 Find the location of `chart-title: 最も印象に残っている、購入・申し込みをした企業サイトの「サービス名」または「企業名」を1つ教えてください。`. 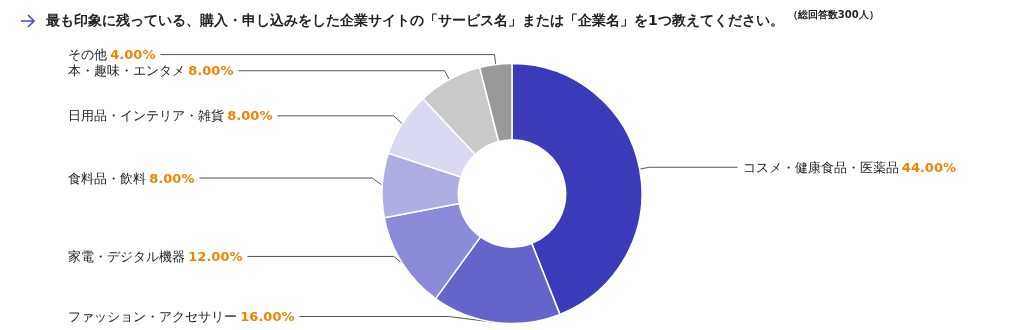

chart-title: 最も印象に残っている、購入・申し込みをした企業サイトの「サービス名」または「企業名」を1つ教えてください。 is located at coordinates (415, 21).